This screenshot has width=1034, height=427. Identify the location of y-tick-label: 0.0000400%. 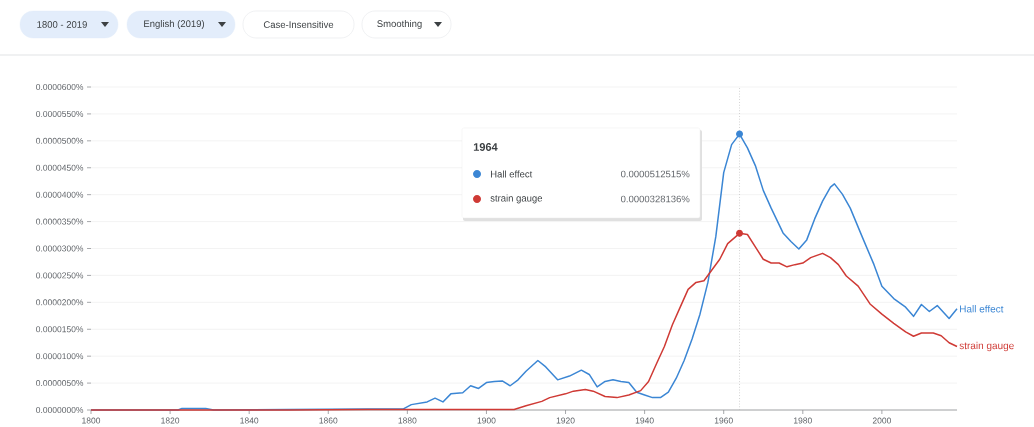
(60, 194).